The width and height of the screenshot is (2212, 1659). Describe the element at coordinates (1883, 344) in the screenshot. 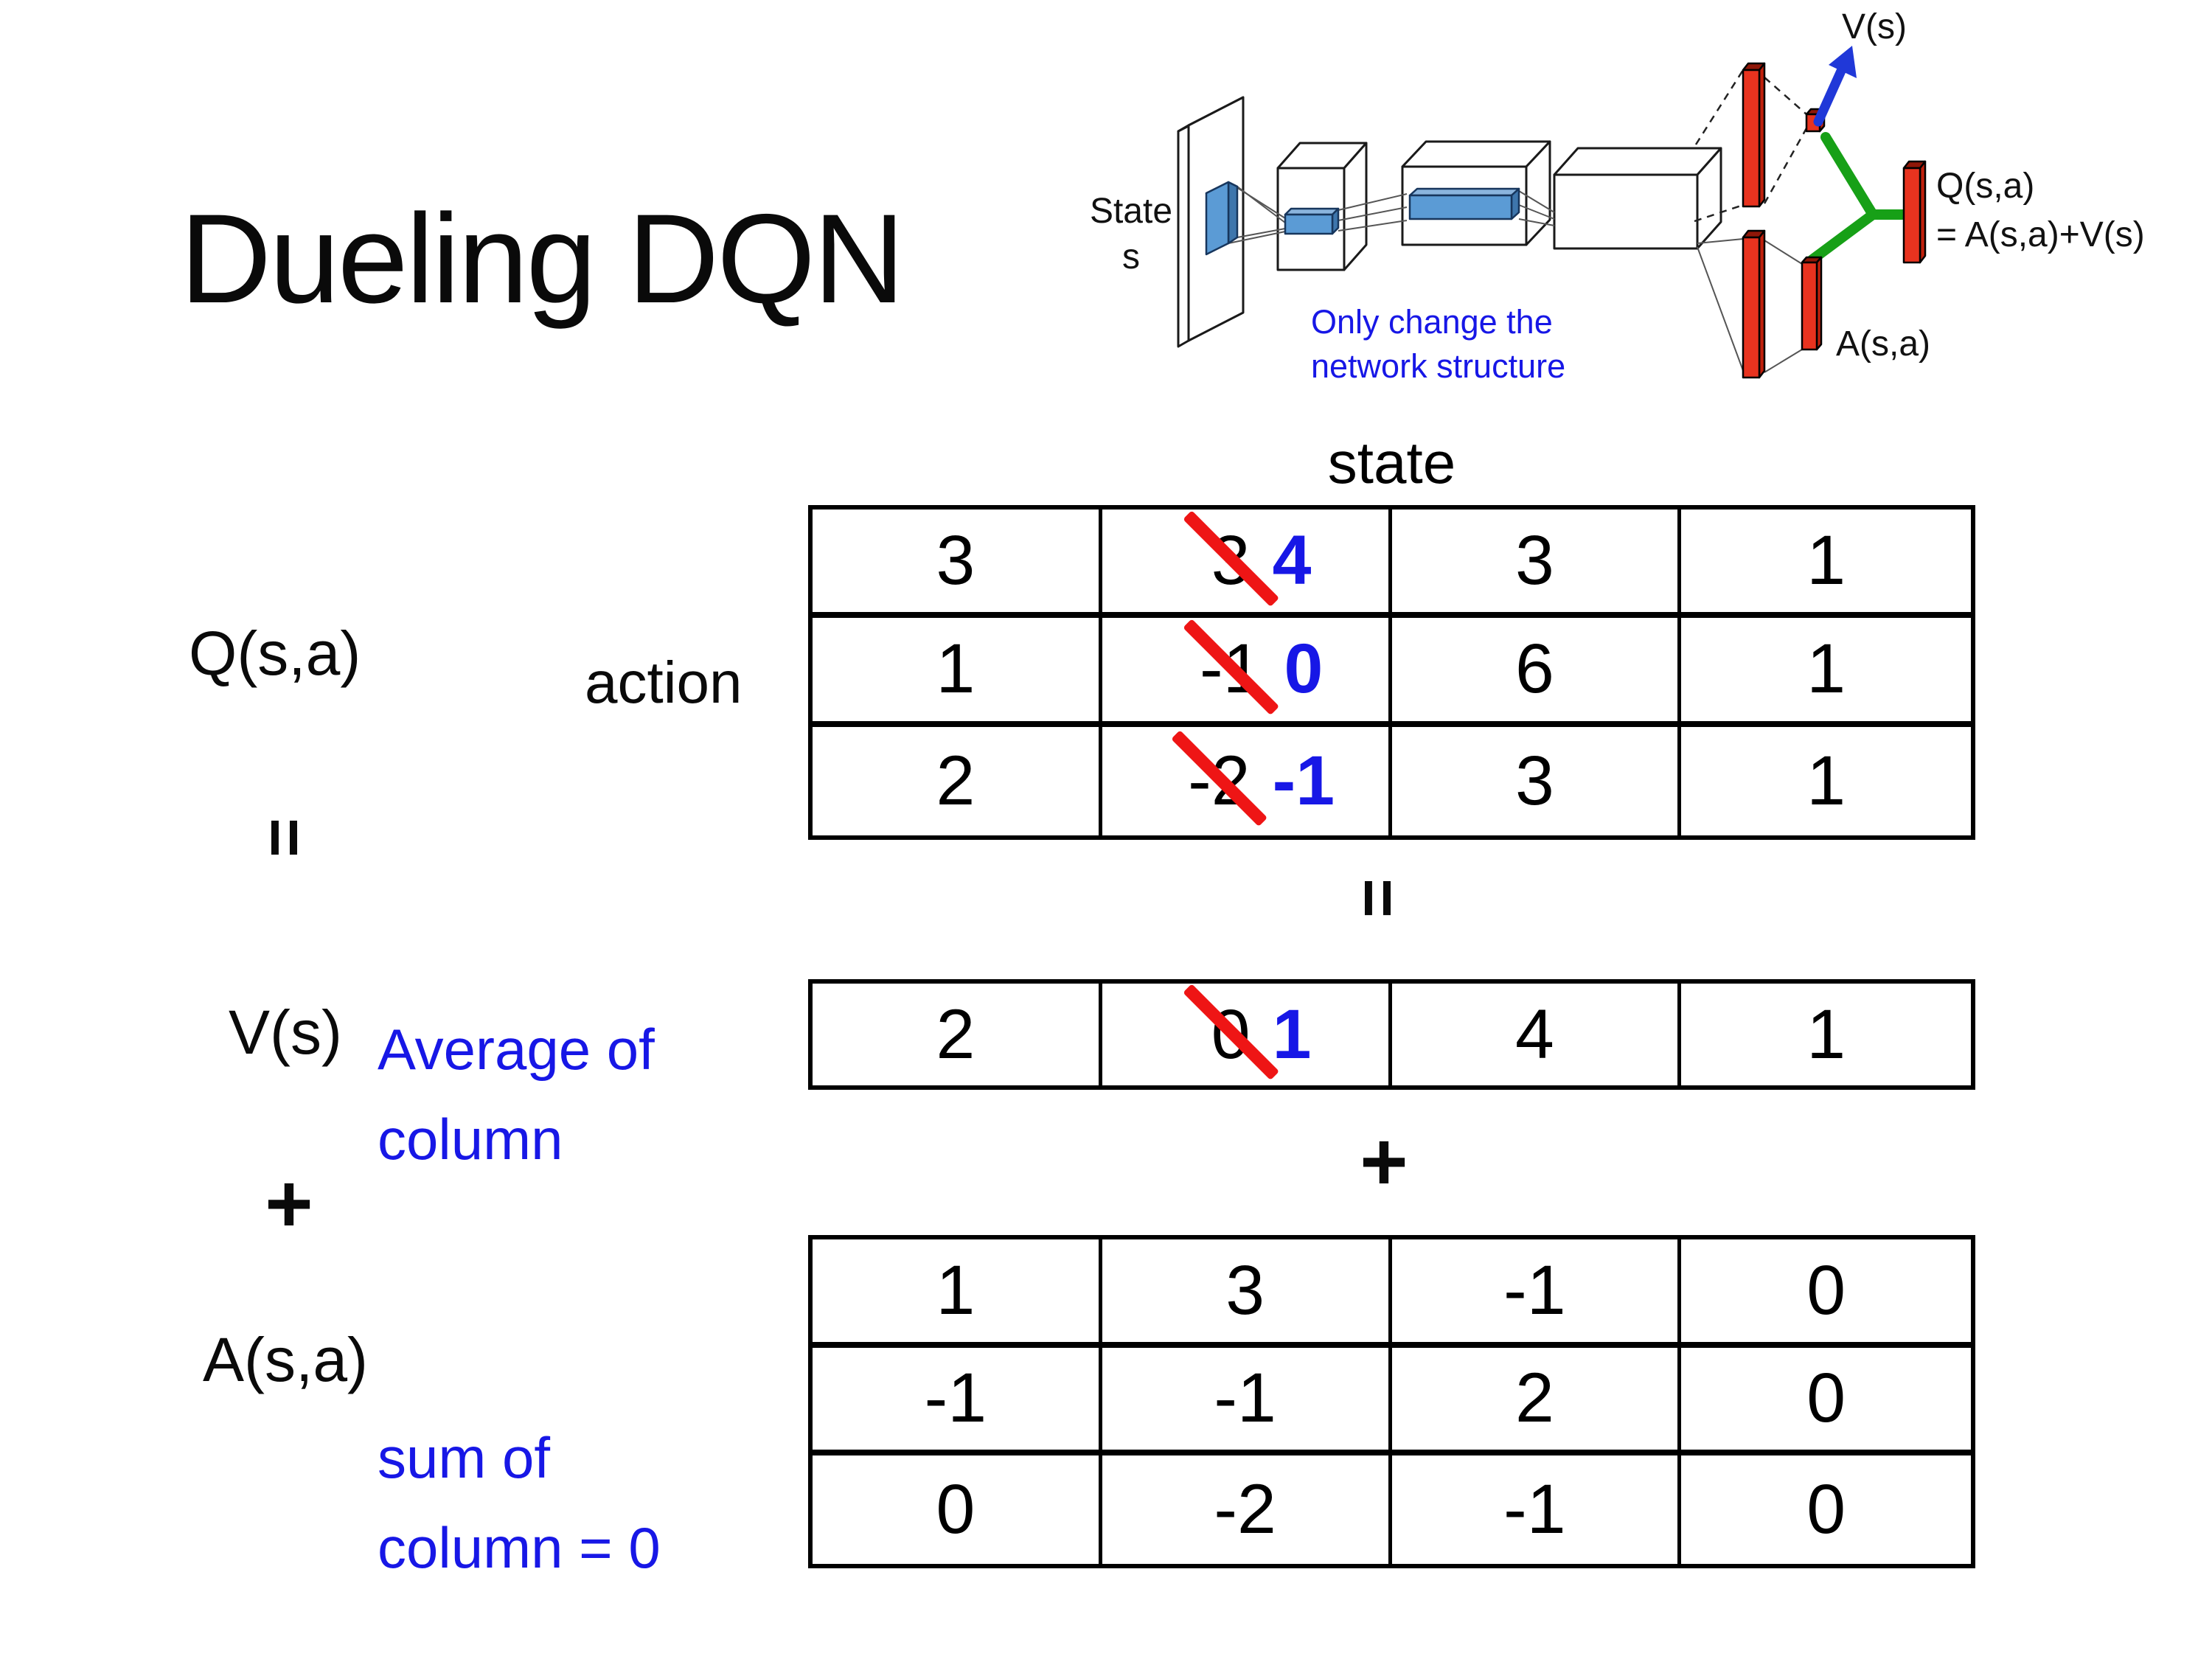

I see `diagram-a-output-label: A(s,a)` at that location.